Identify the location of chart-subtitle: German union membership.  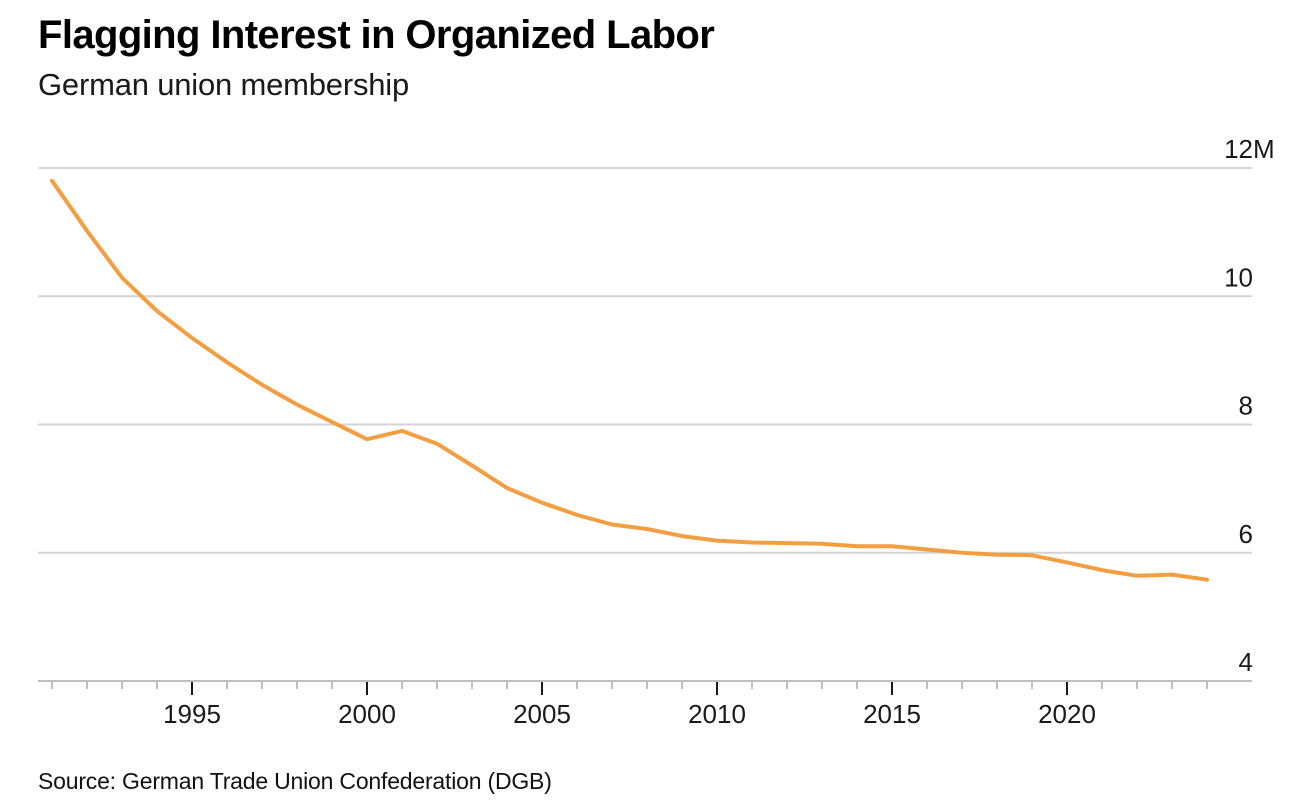
(224, 84).